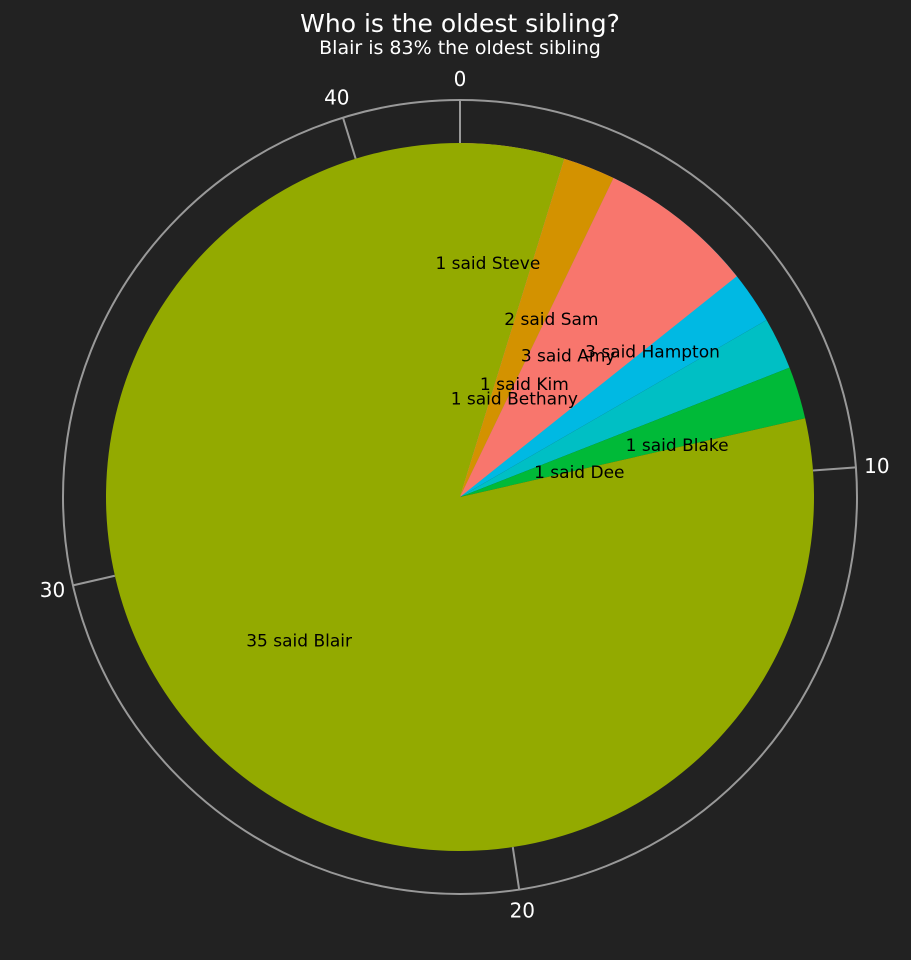 This screenshot has height=960, width=911. Describe the element at coordinates (633, 432) in the screenshot. I see `pie-slice-blake` at that location.